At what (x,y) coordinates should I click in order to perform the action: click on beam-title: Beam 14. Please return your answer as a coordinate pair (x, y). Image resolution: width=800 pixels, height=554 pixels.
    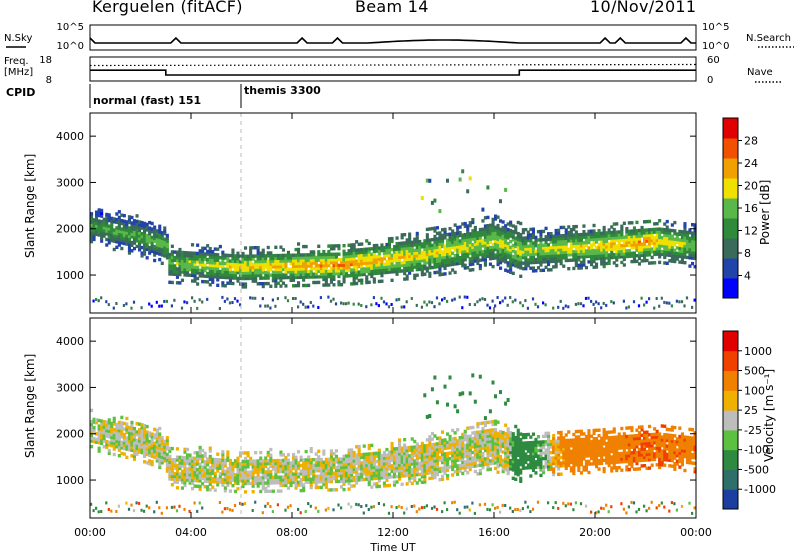
    Looking at the image, I should click on (392, 8).